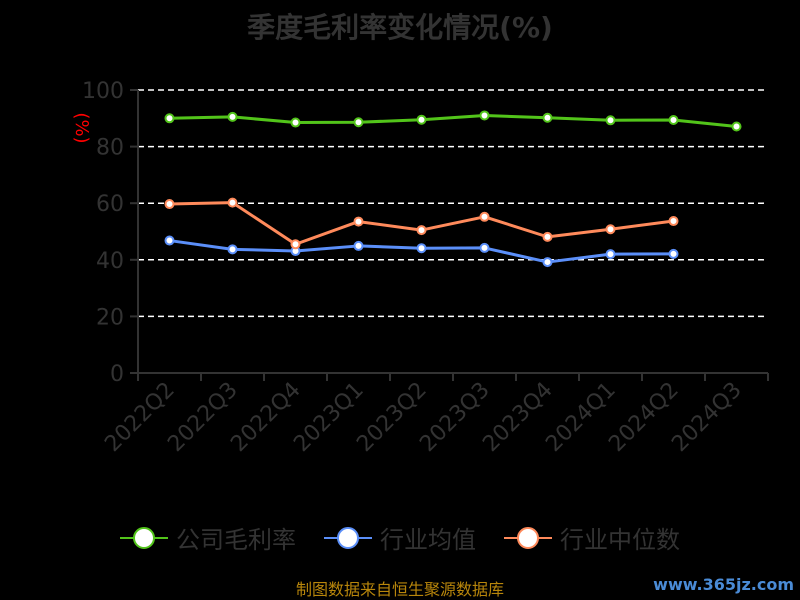 The width and height of the screenshot is (800, 600). What do you see at coordinates (110, 148) in the screenshot?
I see `y-tick-label: 80` at bounding box center [110, 148].